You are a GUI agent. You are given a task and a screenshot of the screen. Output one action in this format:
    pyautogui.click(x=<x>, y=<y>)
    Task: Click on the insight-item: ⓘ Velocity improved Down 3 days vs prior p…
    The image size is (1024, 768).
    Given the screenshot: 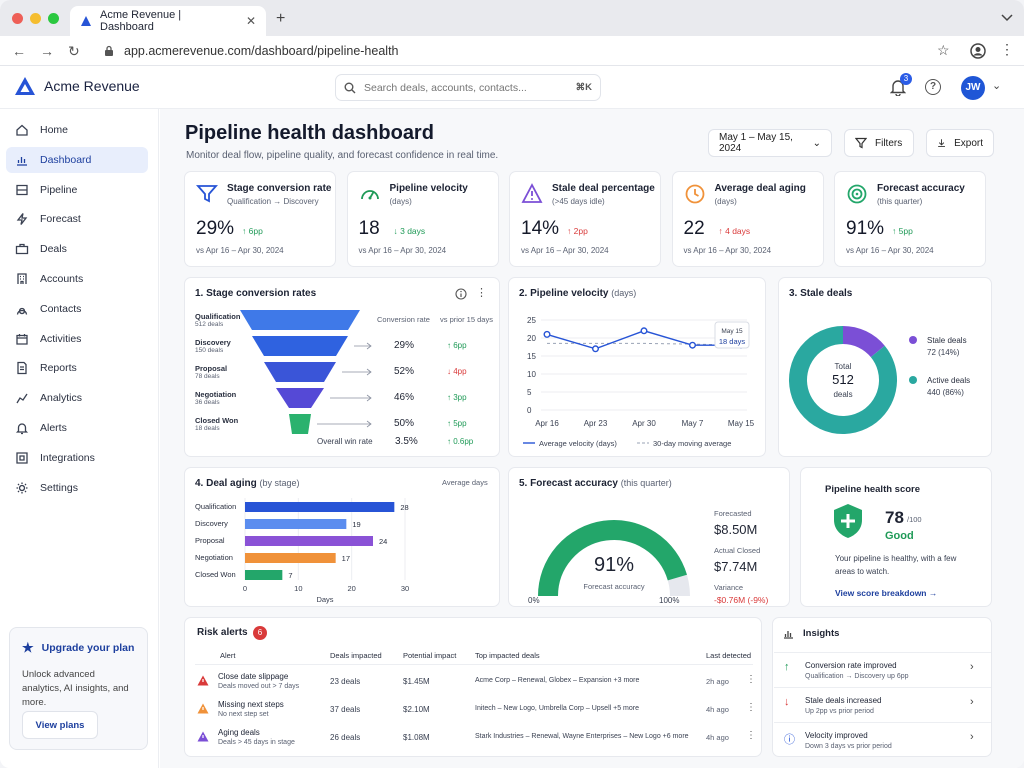 What is the action you would take?
    pyautogui.click(x=882, y=739)
    